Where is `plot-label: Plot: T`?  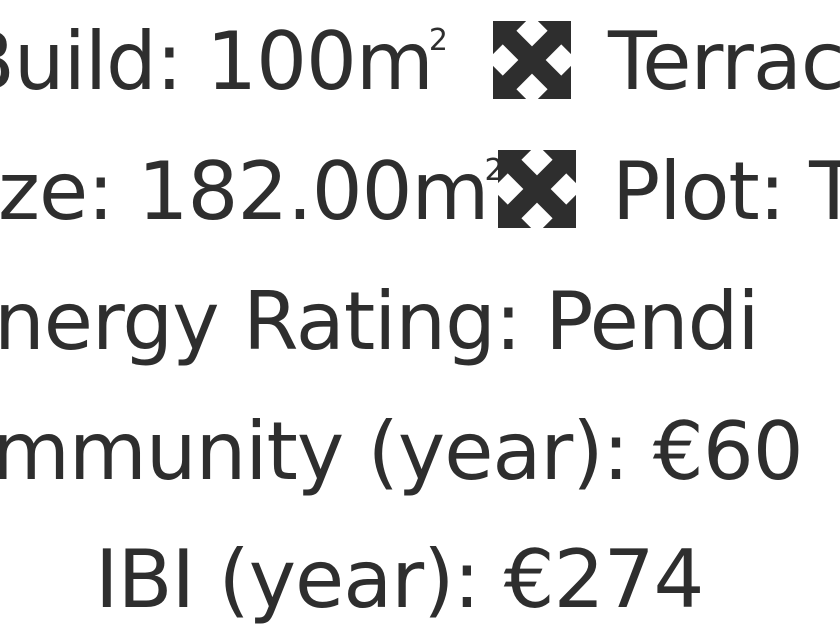 plot-label: Plot: T is located at coordinates (726, 191).